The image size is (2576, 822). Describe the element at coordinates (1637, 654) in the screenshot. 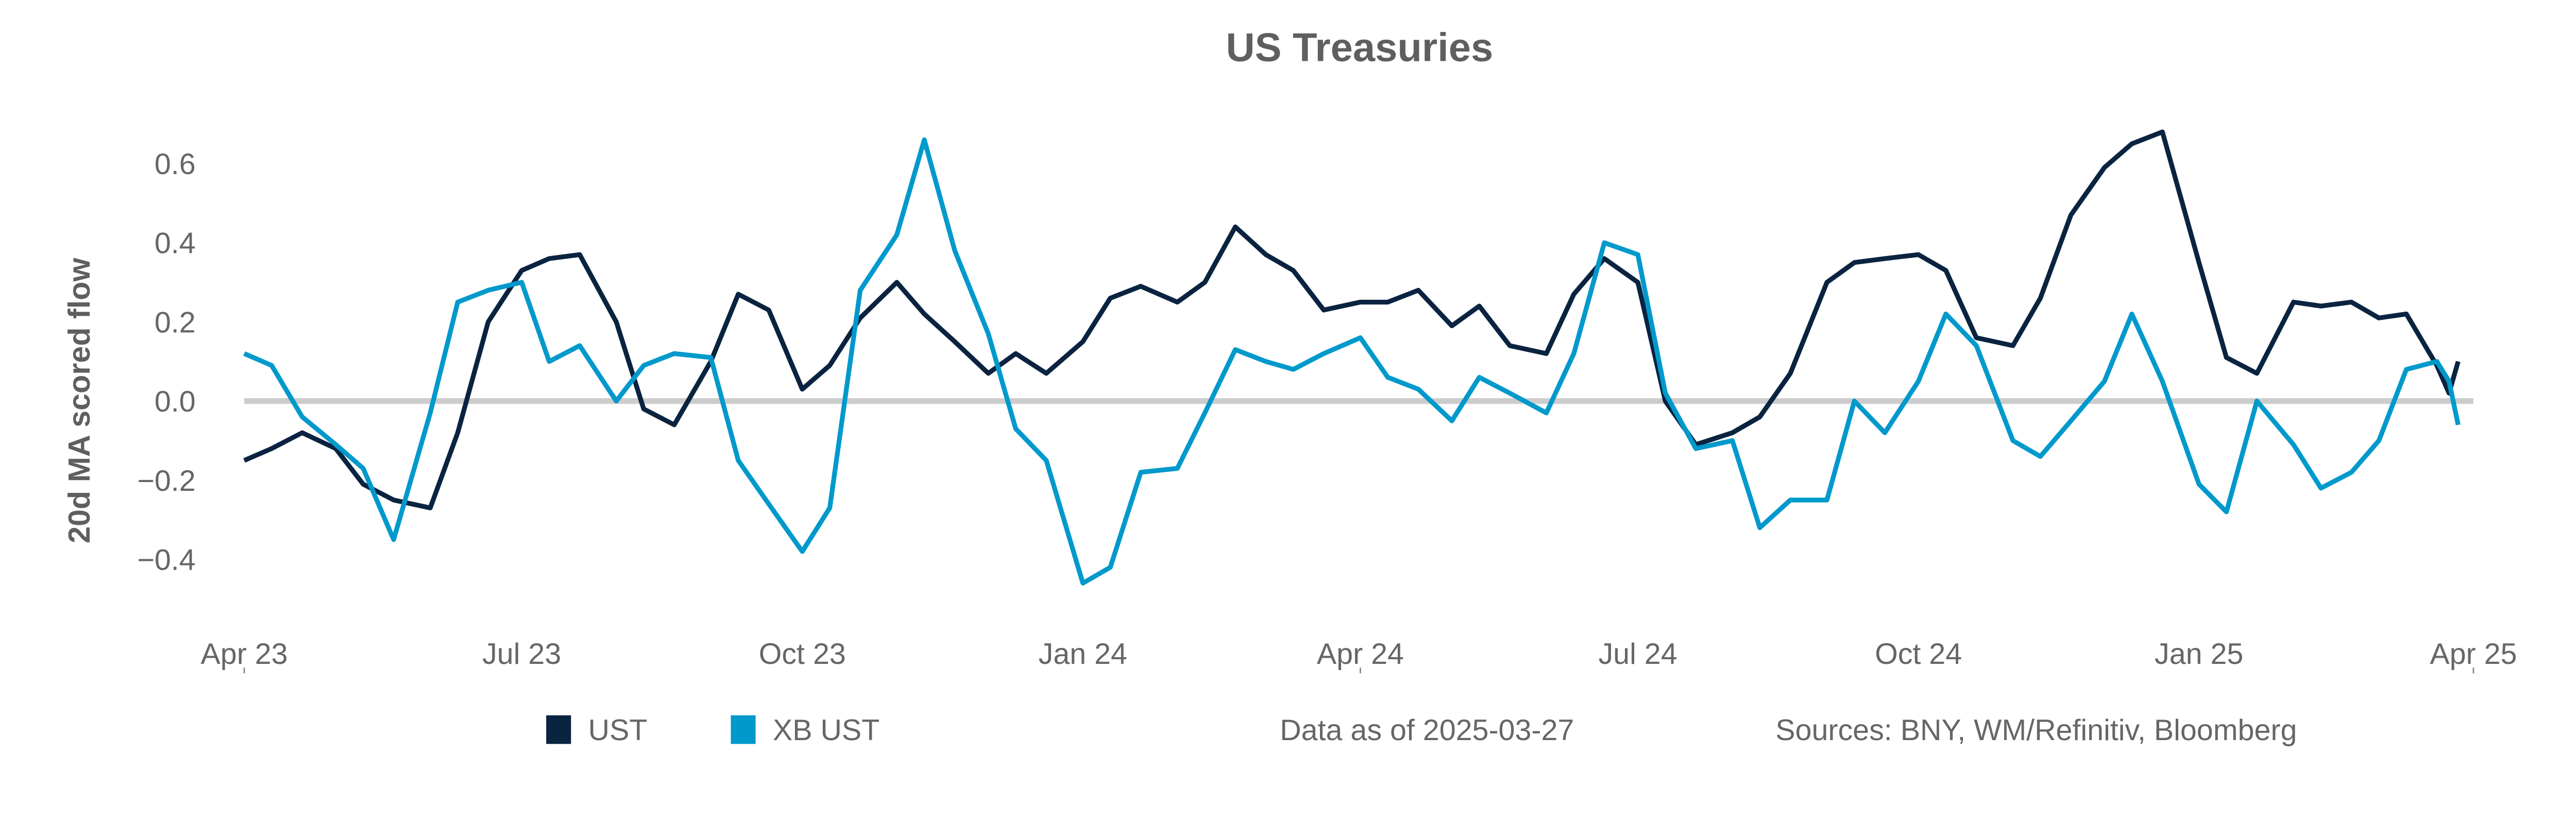

I see `x-tick-label: Jul 24` at that location.